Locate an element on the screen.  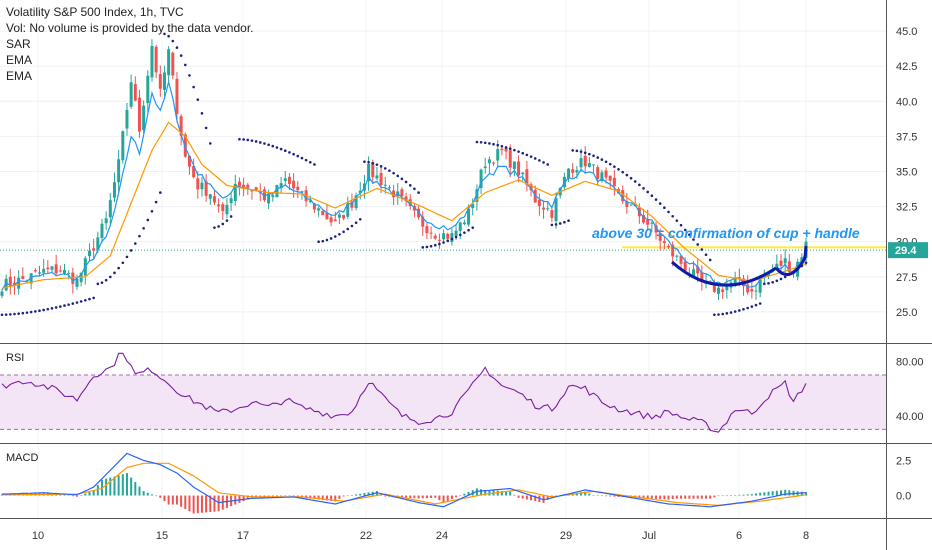
date-tick-4: 24 is located at coordinates (442, 536).